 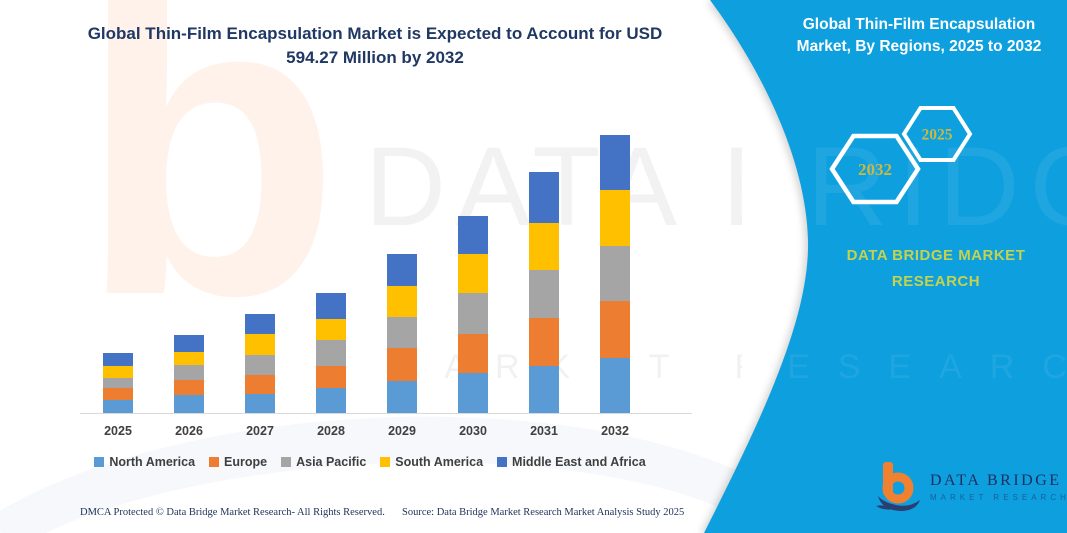 What do you see at coordinates (260, 344) in the screenshot?
I see `bar-segment-south-america-2027` at bounding box center [260, 344].